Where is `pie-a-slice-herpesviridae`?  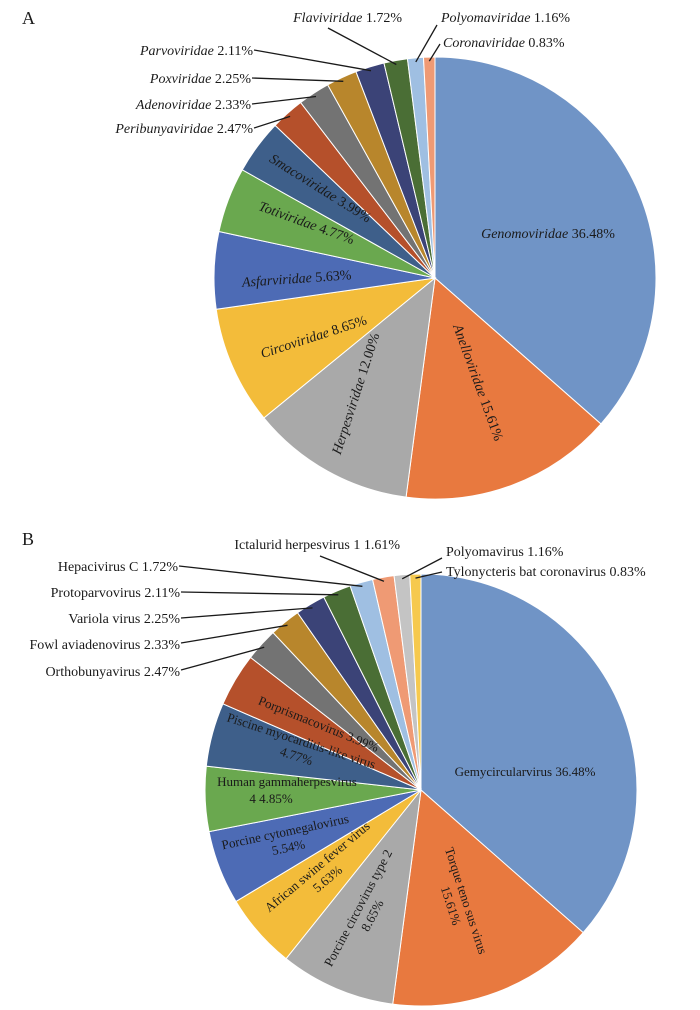 pie-a-slice-herpesviridae is located at coordinates (349, 387).